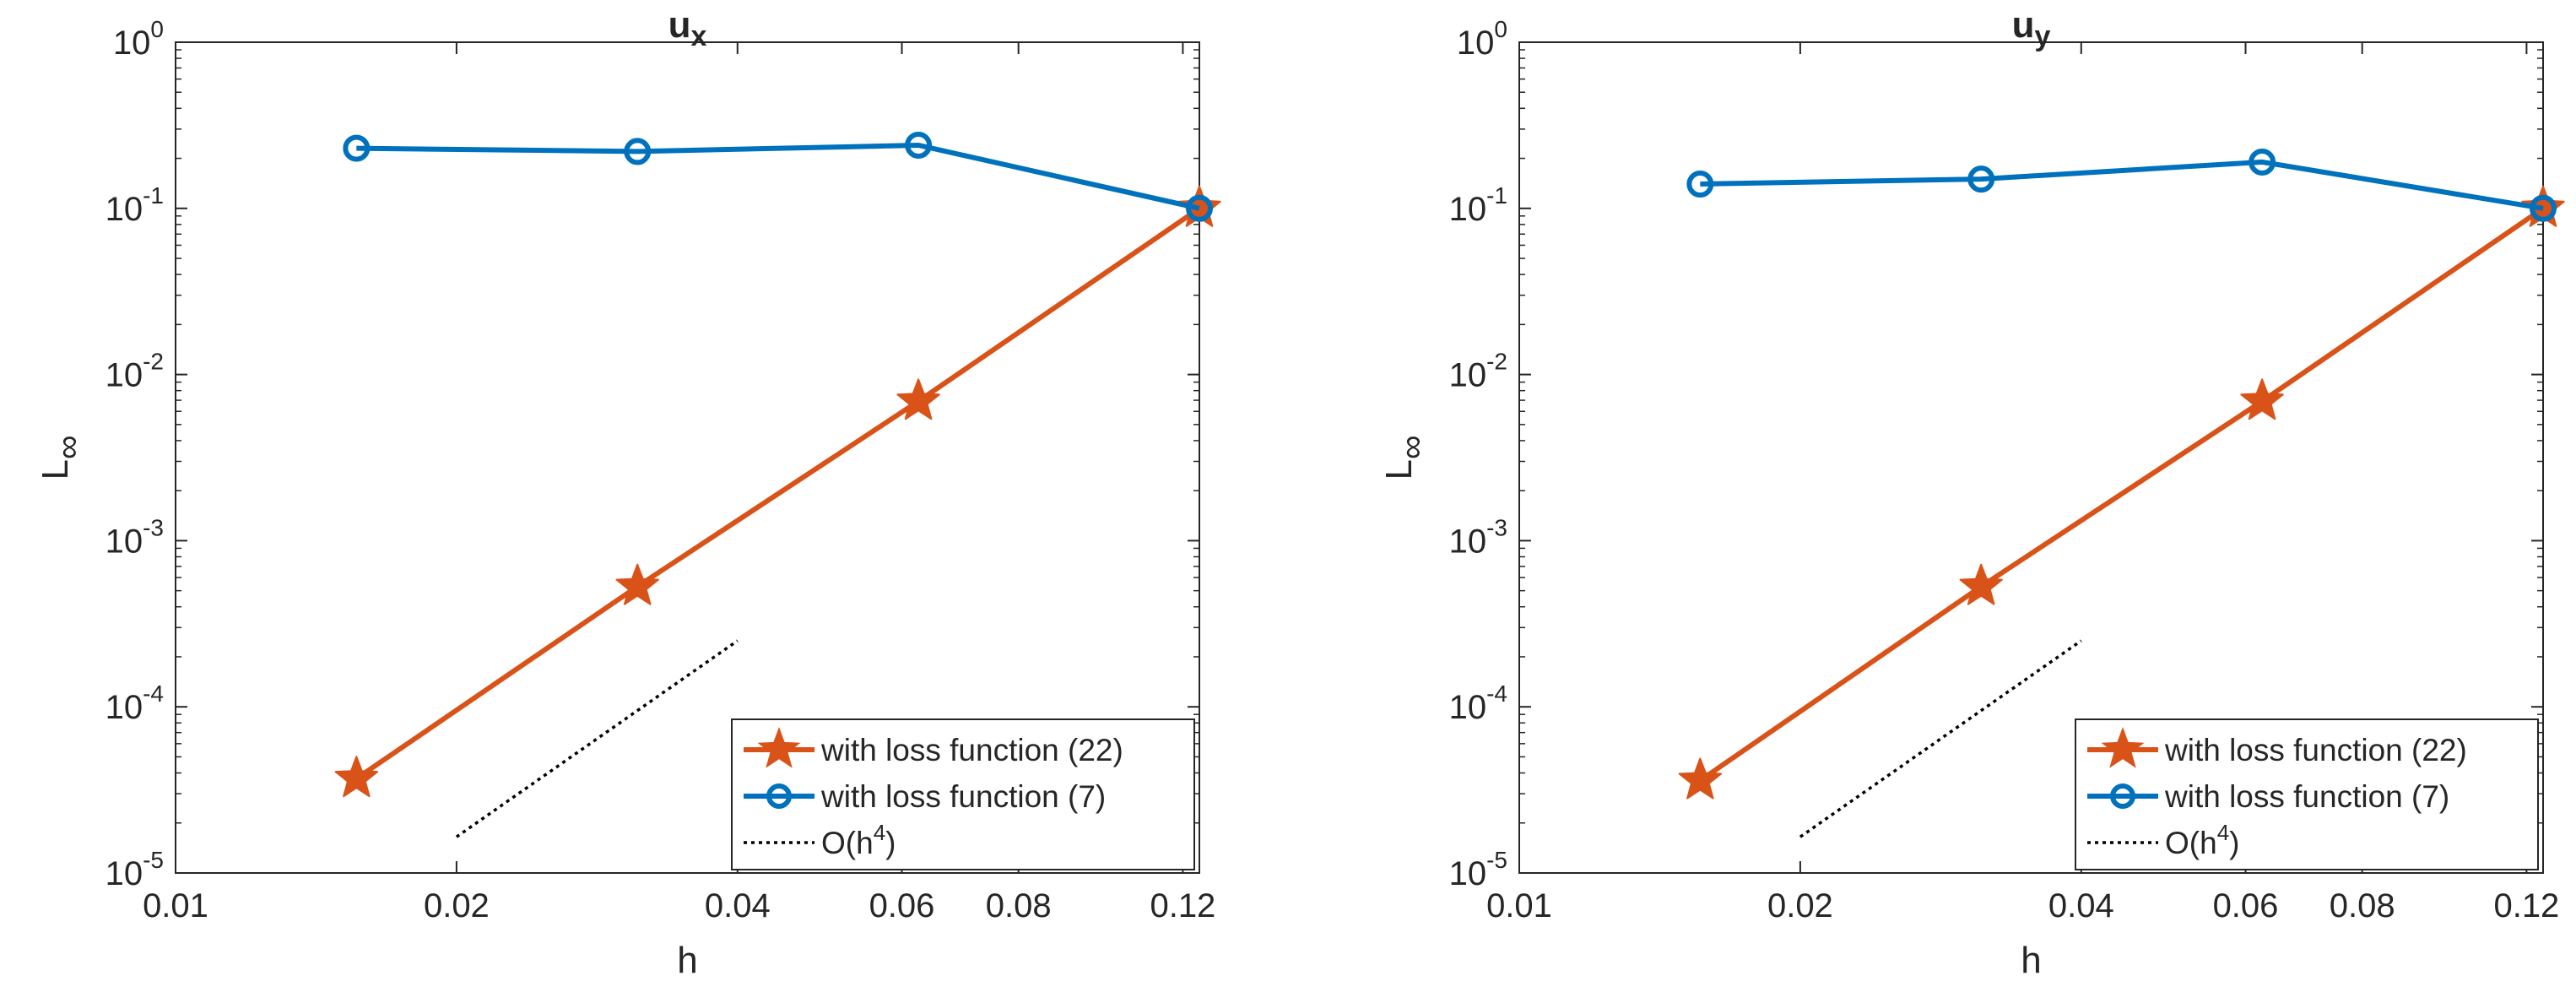 This screenshot has height=1003, width=2576. What do you see at coordinates (2031, 28) in the screenshot?
I see `chart-title: uy` at bounding box center [2031, 28].